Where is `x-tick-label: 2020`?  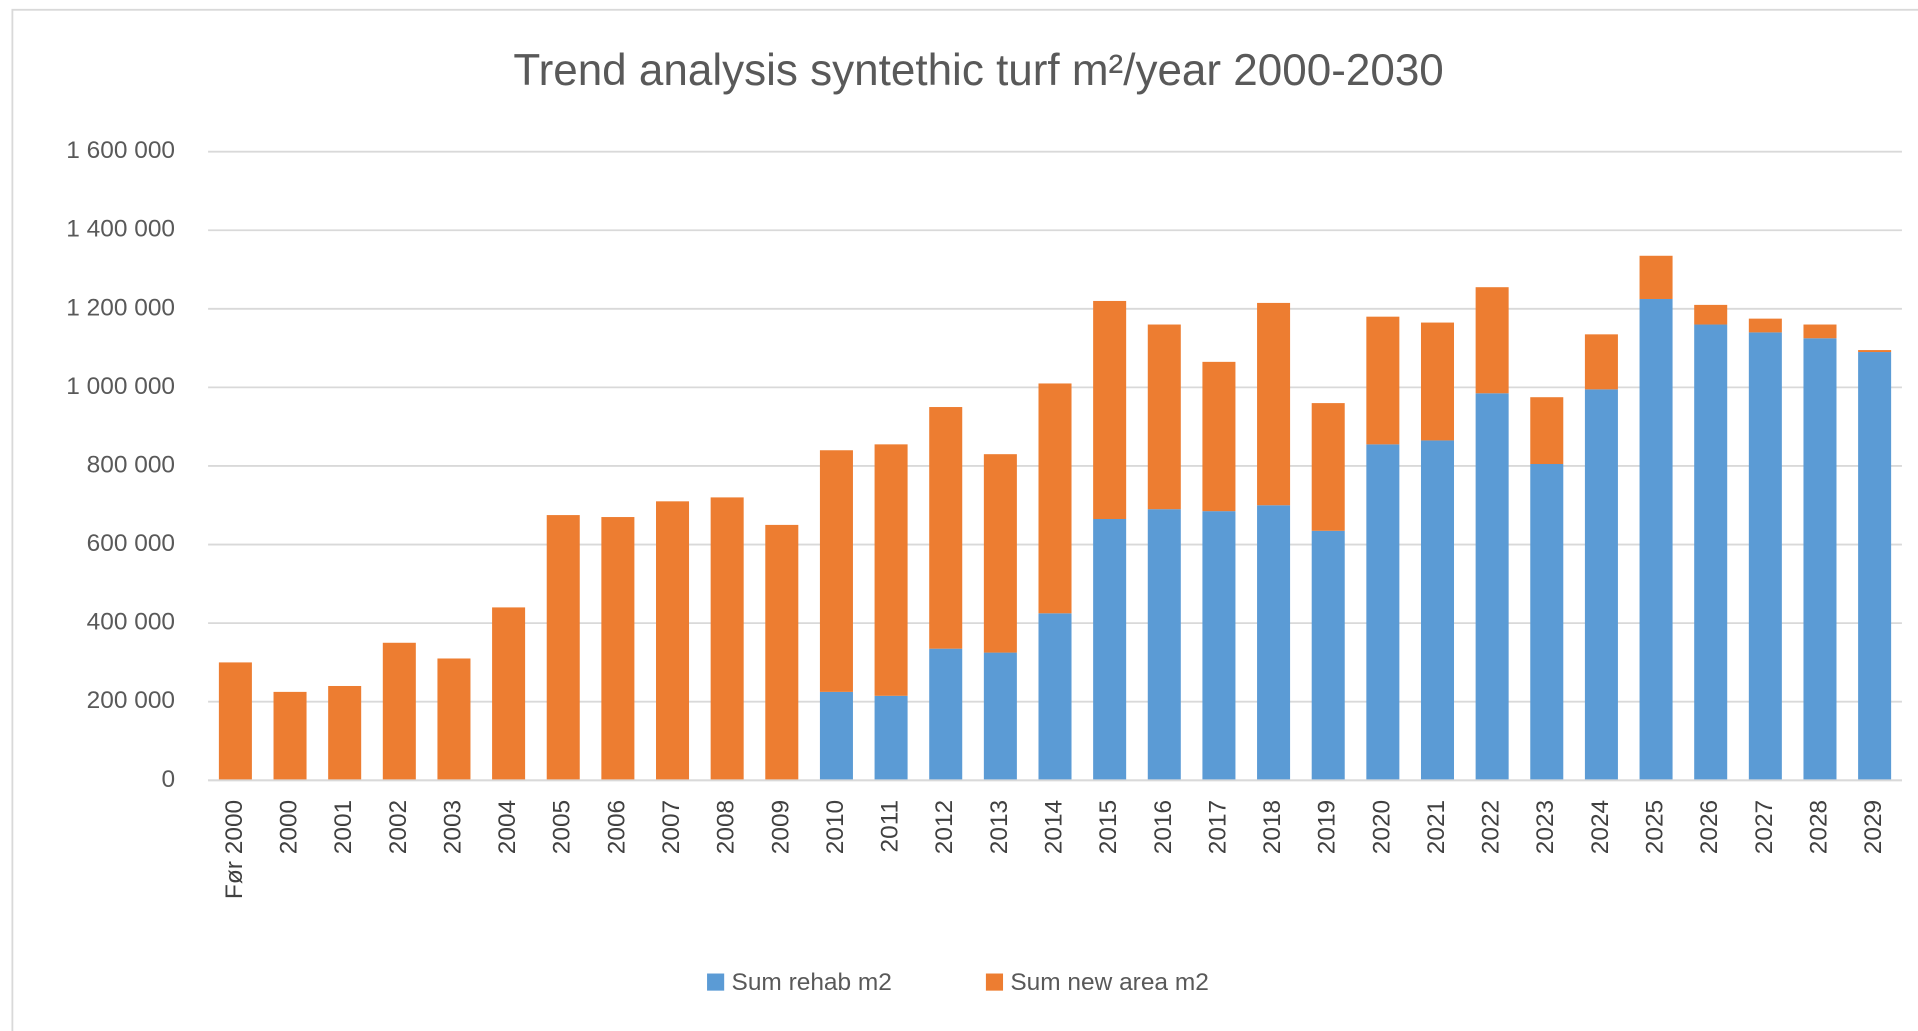 x-tick-label: 2020 is located at coordinates (1381, 827).